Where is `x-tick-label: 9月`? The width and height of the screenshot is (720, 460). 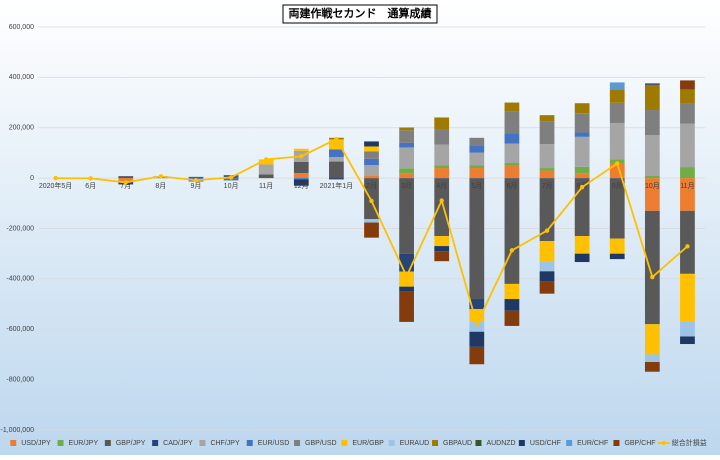
x-tick-label: 9月 is located at coordinates (617, 186).